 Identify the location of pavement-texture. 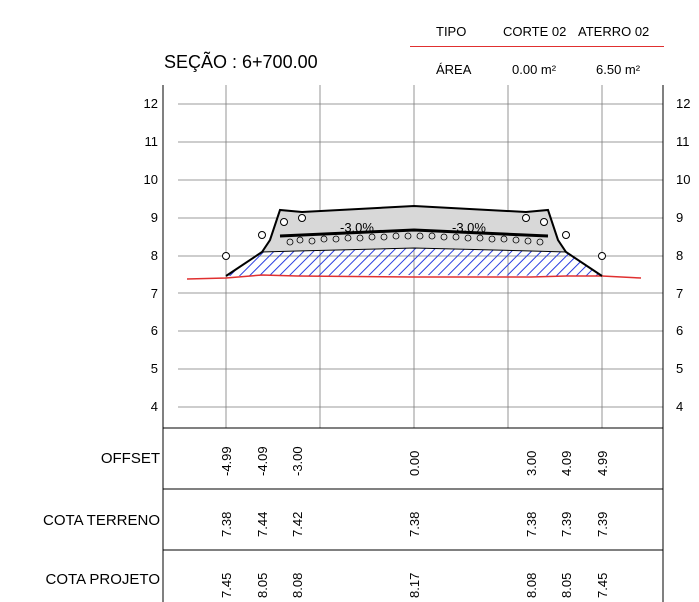
(415, 239).